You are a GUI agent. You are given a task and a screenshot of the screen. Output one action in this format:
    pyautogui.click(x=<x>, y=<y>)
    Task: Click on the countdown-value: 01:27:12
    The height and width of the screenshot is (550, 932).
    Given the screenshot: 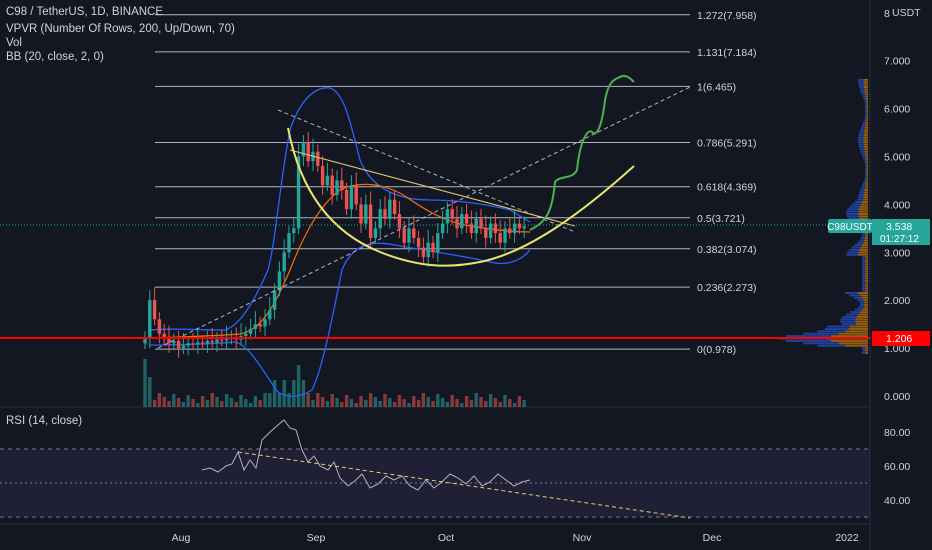 What is the action you would take?
    pyautogui.click(x=899, y=239)
    